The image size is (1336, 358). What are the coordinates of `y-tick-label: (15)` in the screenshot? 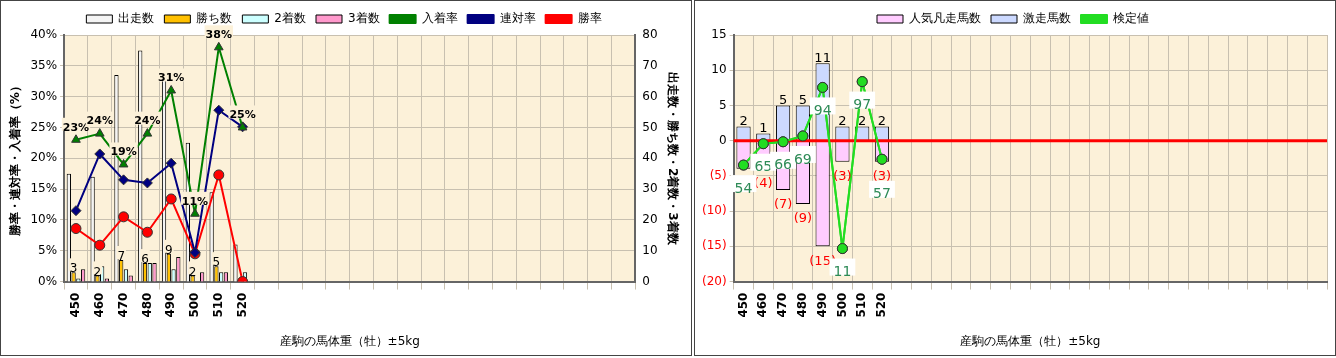 It's located at (714, 245).